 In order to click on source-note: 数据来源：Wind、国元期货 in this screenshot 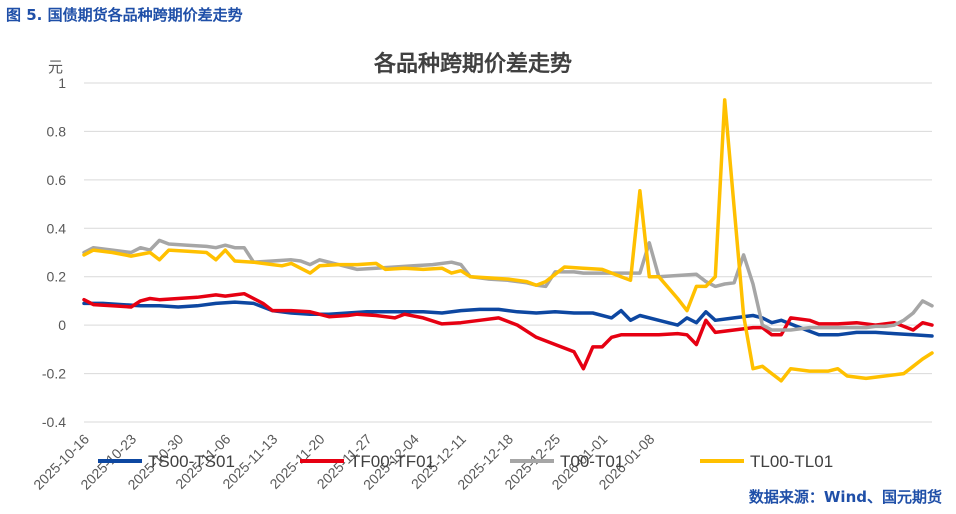, I will do `click(845, 497)`.